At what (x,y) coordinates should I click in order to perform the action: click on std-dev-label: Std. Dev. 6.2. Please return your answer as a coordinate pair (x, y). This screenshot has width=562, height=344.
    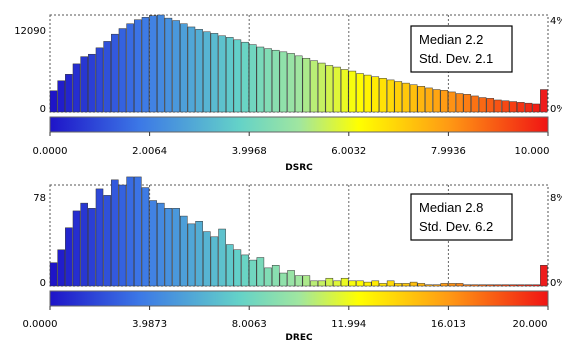
    Looking at the image, I should click on (456, 226).